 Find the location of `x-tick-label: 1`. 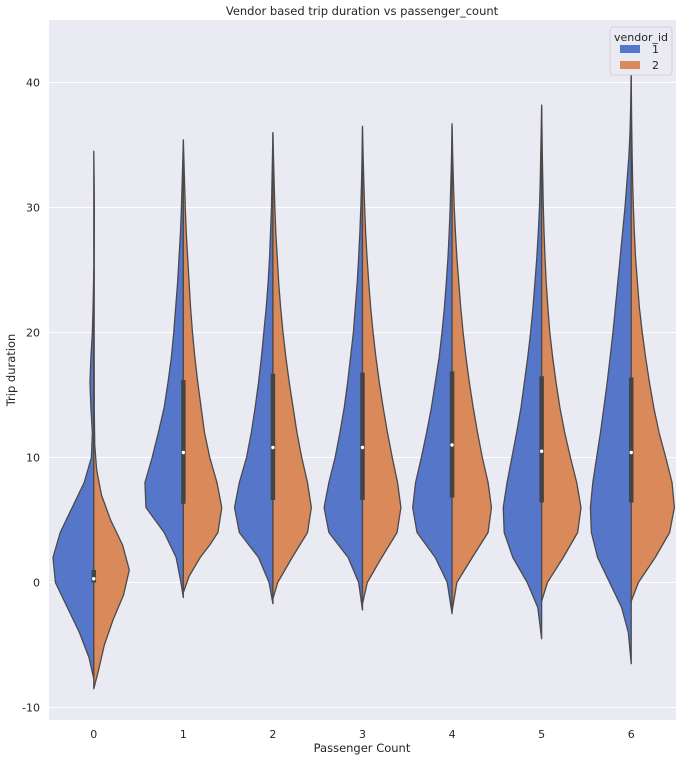

x-tick-label: 1 is located at coordinates (183, 734).